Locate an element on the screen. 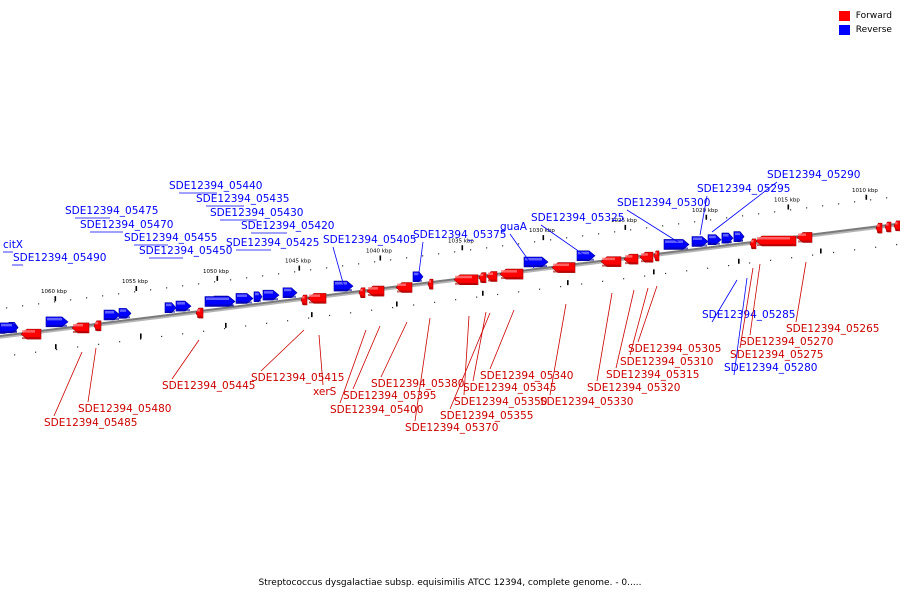 This screenshot has width=900, height=600. gene-label: SDE12394_05320 is located at coordinates (633, 388).